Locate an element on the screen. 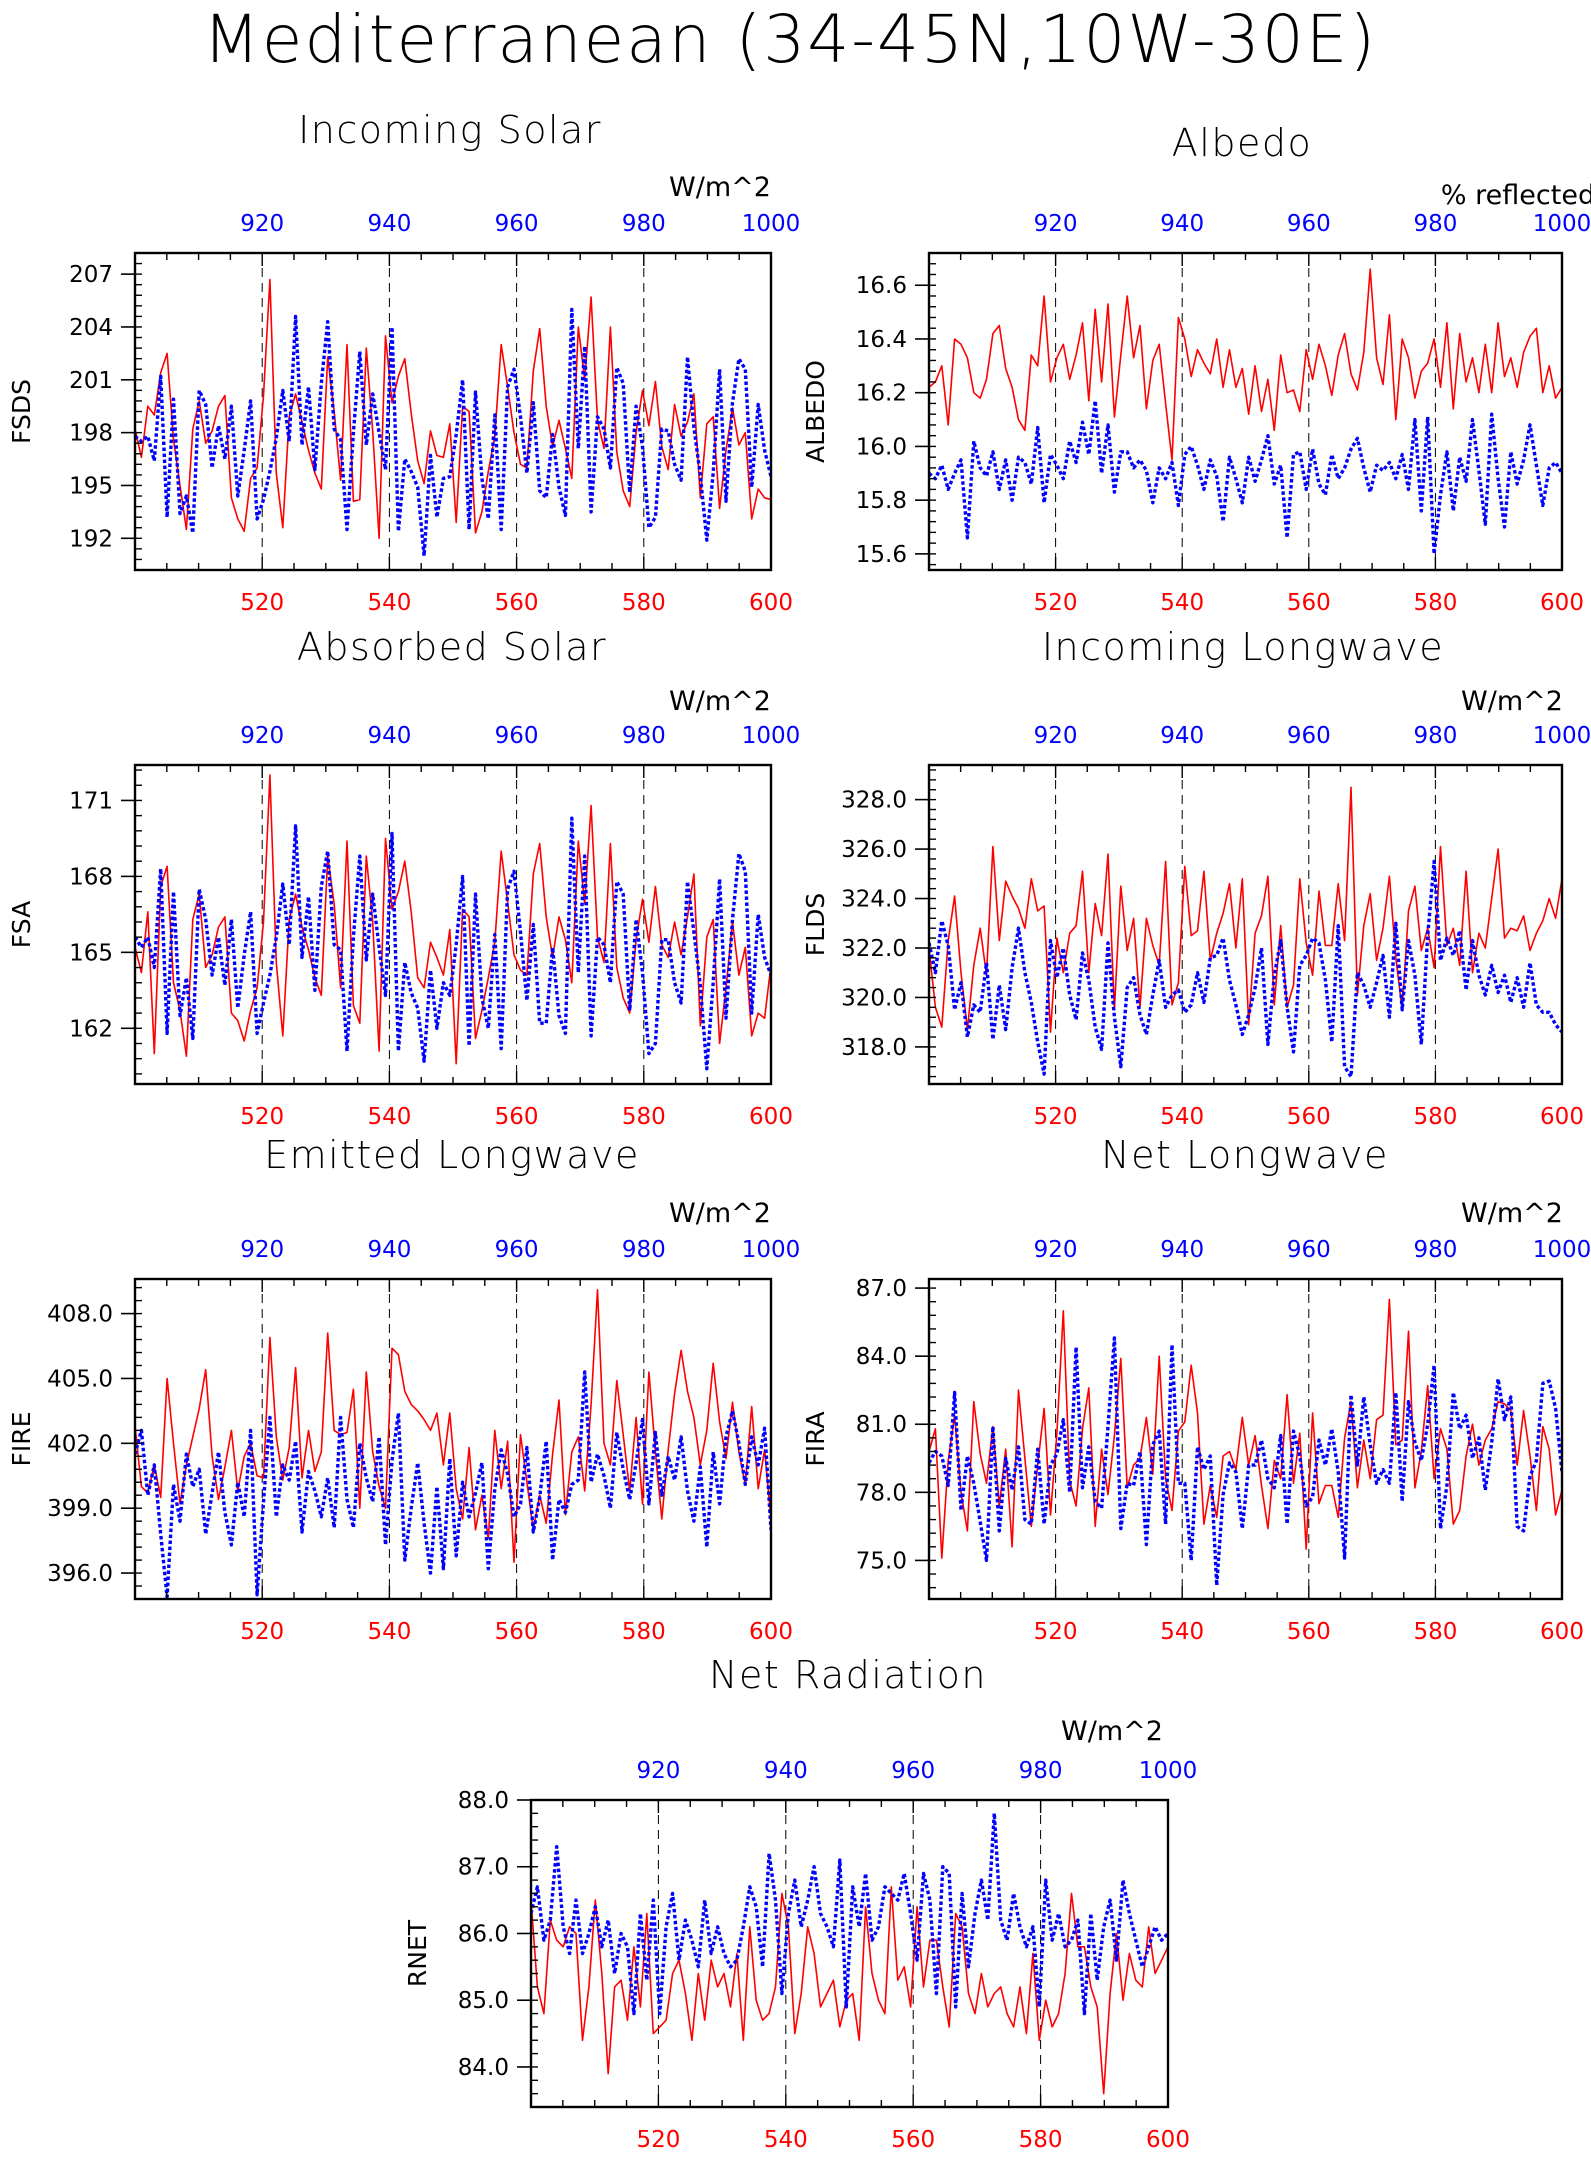 Image resolution: width=1591 pixels, height=2160 pixels. y-axis-label: FIRA is located at coordinates (815, 1438).